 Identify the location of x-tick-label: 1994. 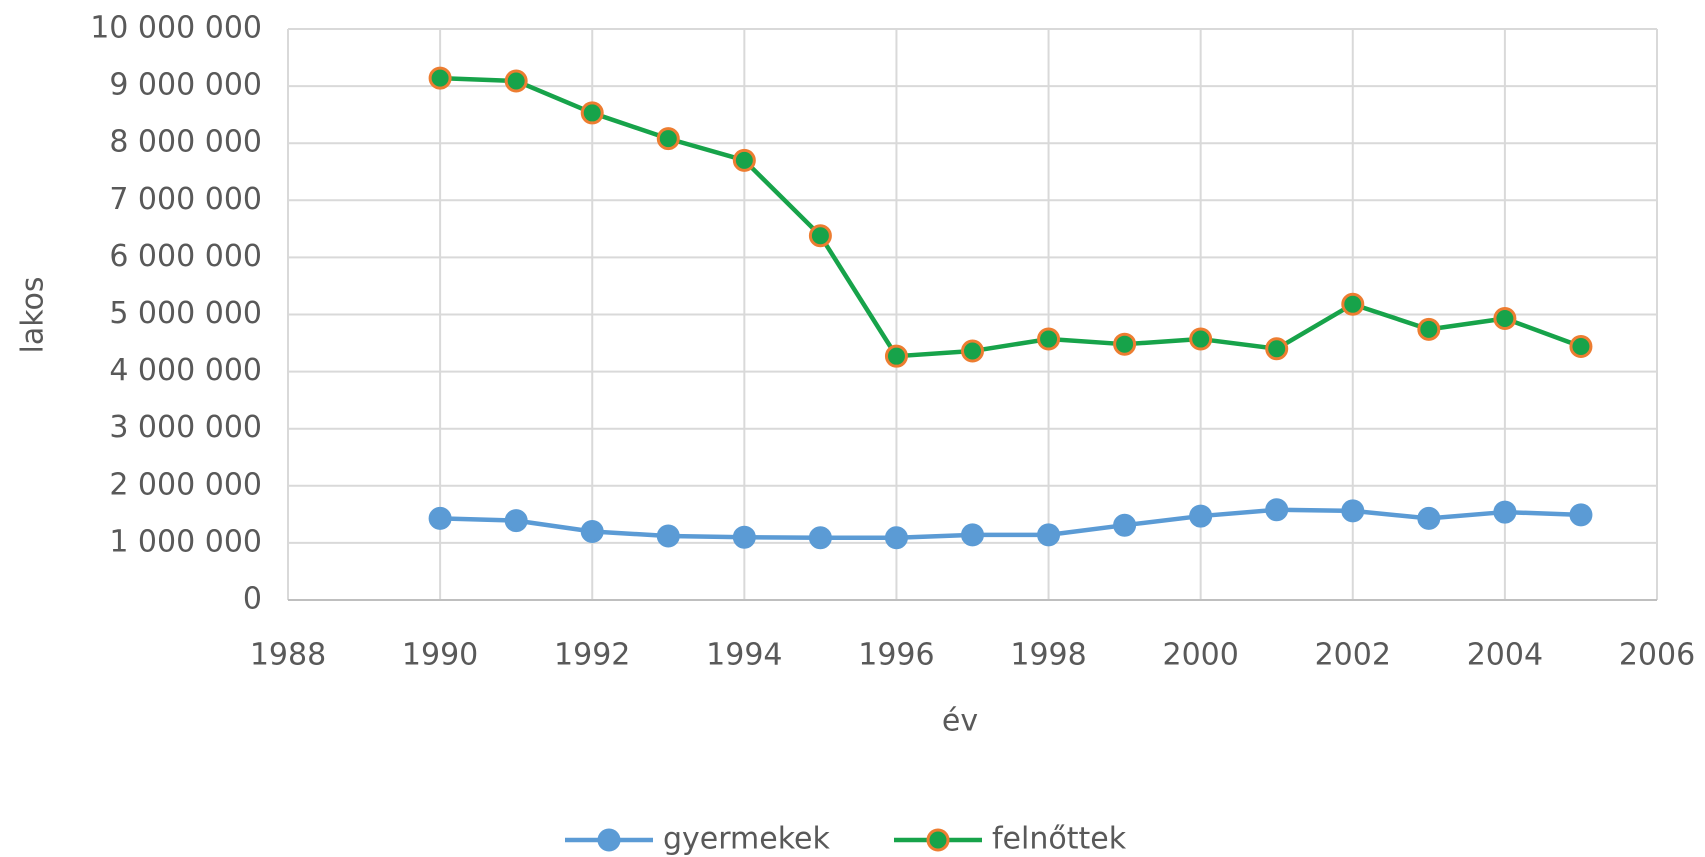
(744, 655).